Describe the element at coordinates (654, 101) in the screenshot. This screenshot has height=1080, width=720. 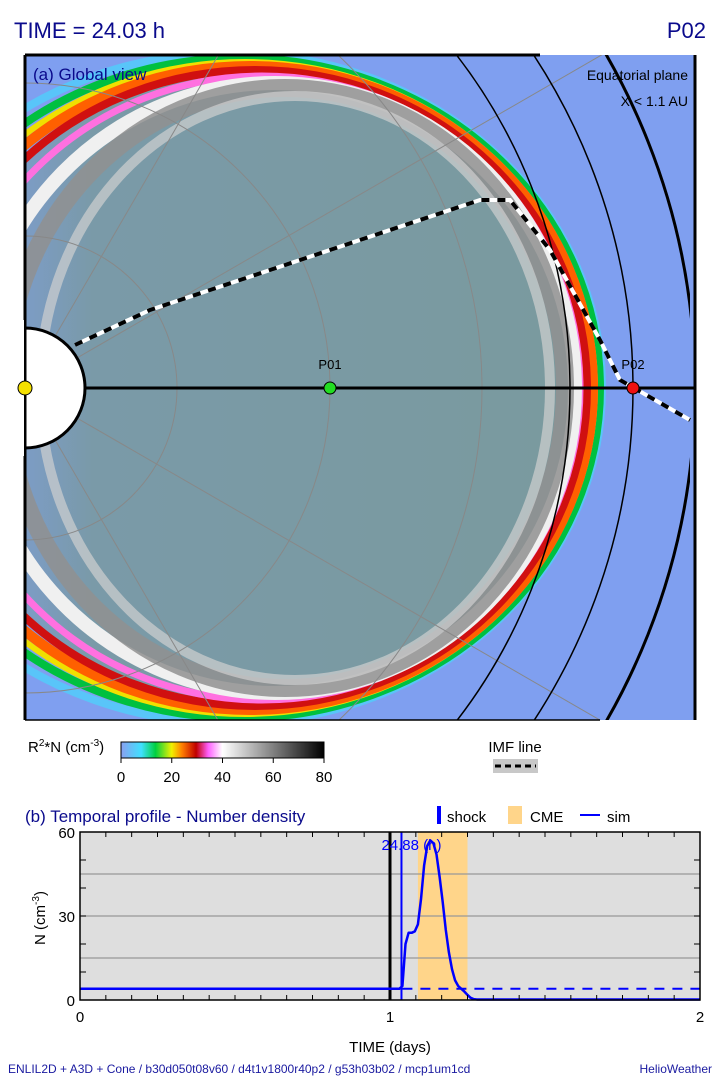
I see `range-label: X < 1.1 AU` at that location.